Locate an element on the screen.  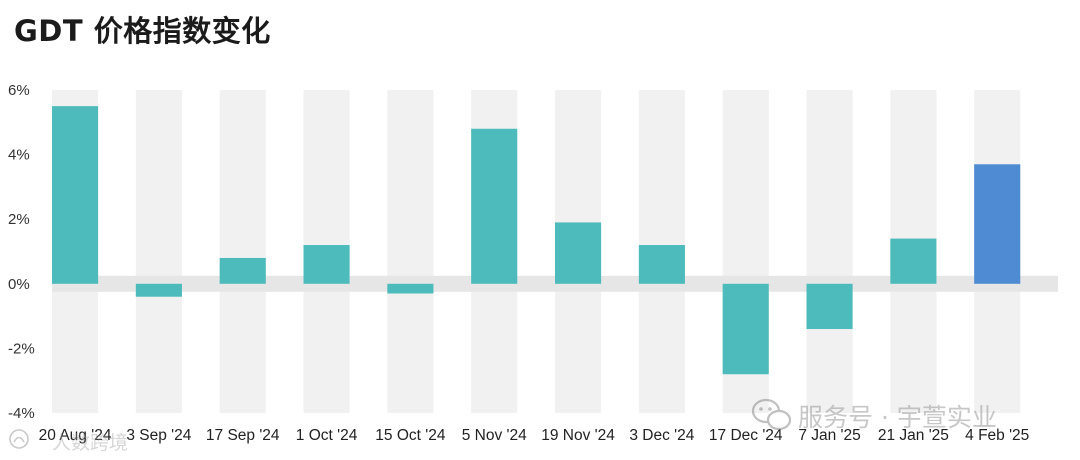
y-axis-ticks: 6% 4% 2% 0% -2% -4% is located at coordinates (21, 252).